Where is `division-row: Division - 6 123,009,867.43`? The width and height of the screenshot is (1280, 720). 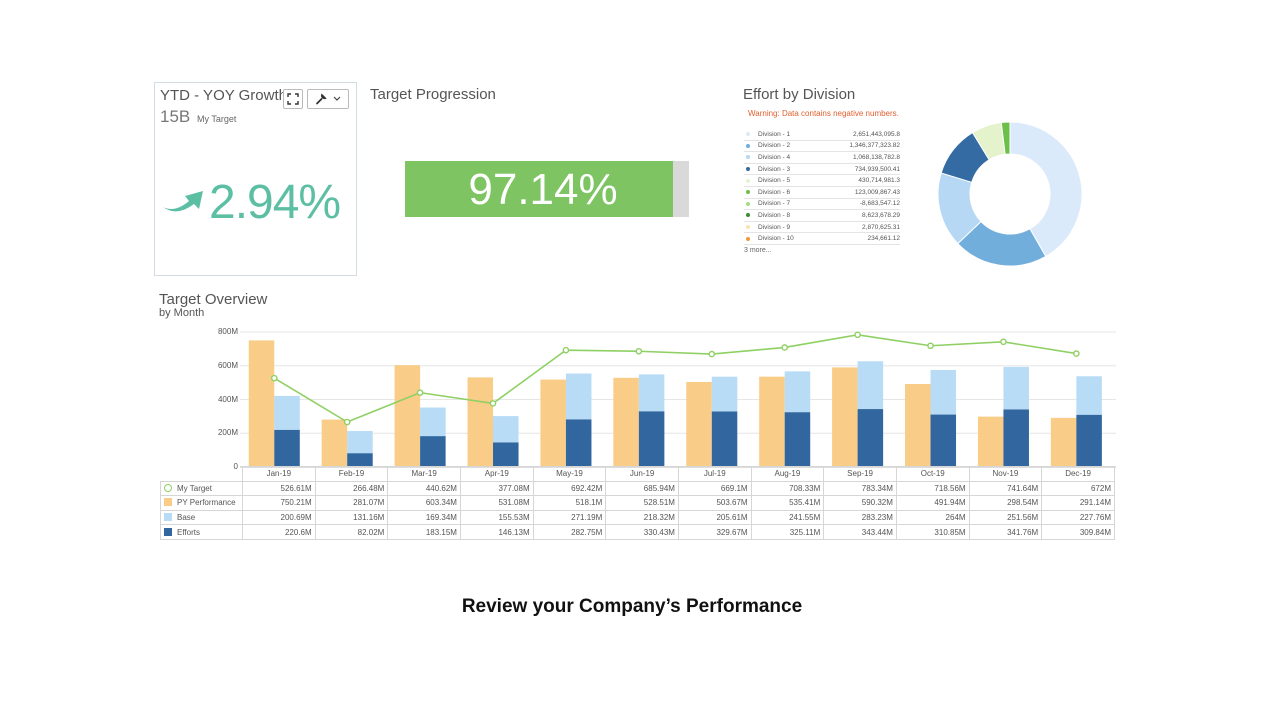
division-row: Division - 6 123,009,867.43 is located at coordinates (822, 193).